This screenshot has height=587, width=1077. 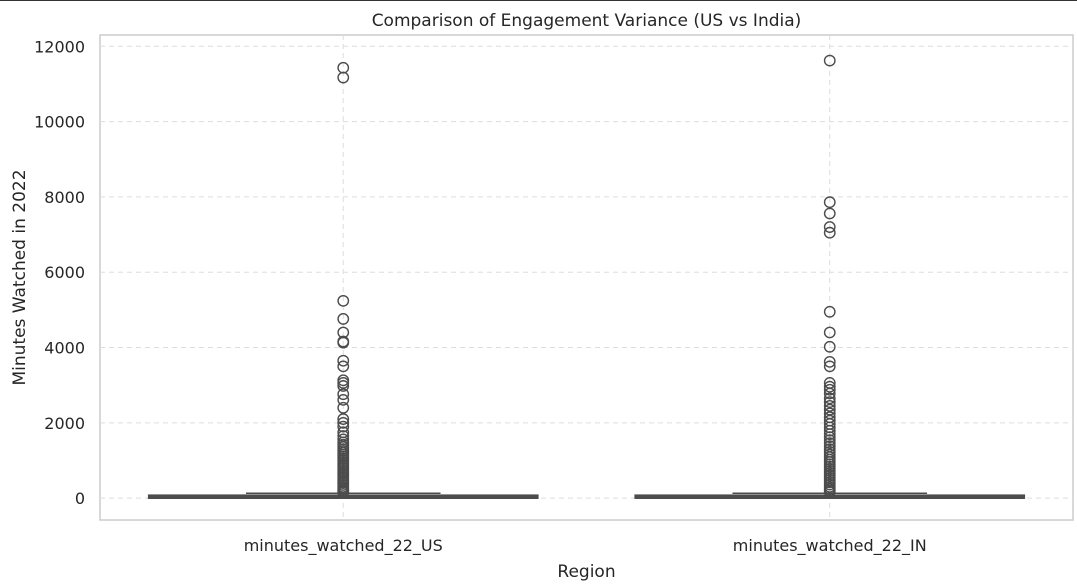 I want to click on x-tick-label: minutes_watched_22_IN, so click(x=830, y=546).